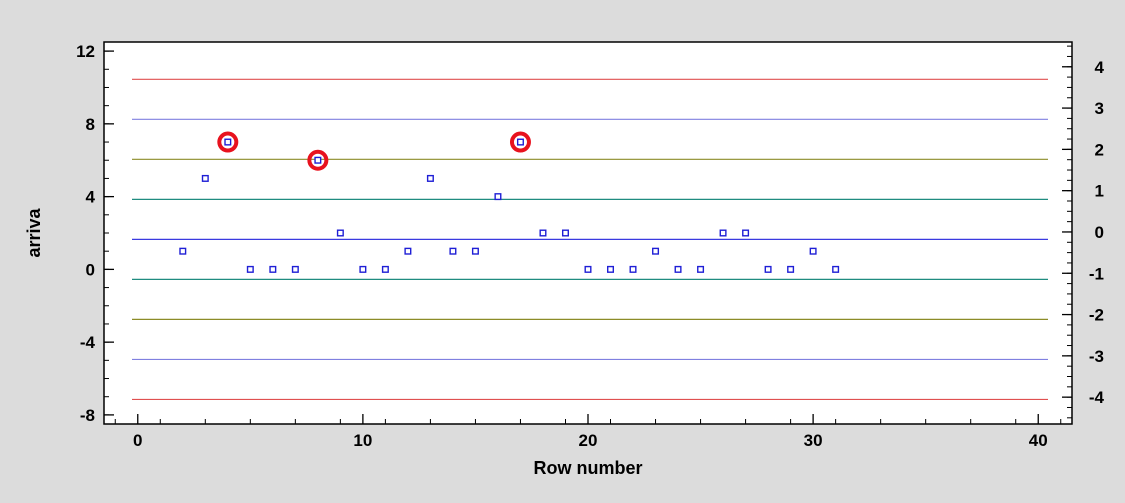 Image resolution: width=1125 pixels, height=503 pixels. I want to click on y-tick-label: 4, so click(91, 197).